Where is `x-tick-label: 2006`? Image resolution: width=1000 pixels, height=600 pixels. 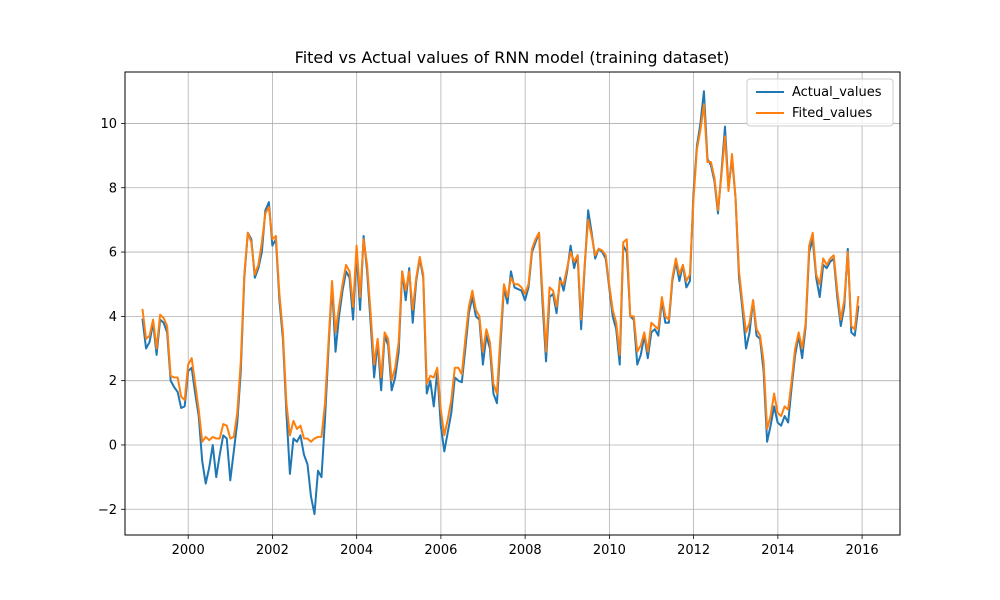 x-tick-label: 2006 is located at coordinates (440, 550).